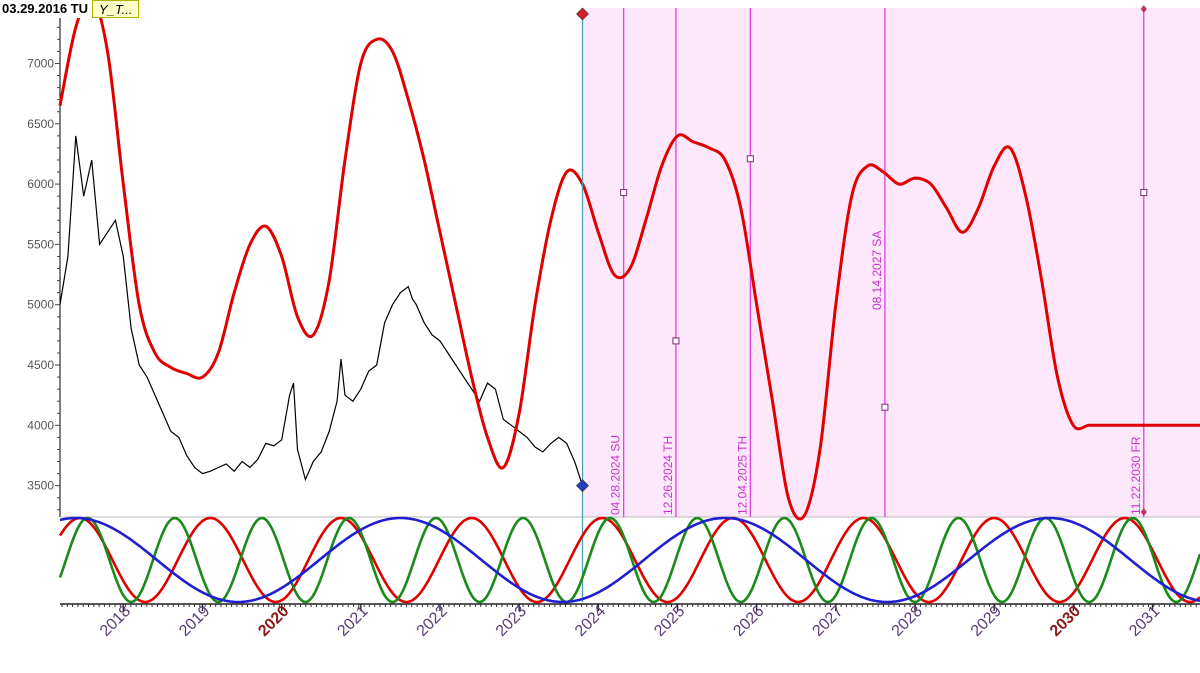 This screenshot has height=673, width=1200. What do you see at coordinates (115, 621) in the screenshot?
I see `x-tick-label: 2018` at bounding box center [115, 621].